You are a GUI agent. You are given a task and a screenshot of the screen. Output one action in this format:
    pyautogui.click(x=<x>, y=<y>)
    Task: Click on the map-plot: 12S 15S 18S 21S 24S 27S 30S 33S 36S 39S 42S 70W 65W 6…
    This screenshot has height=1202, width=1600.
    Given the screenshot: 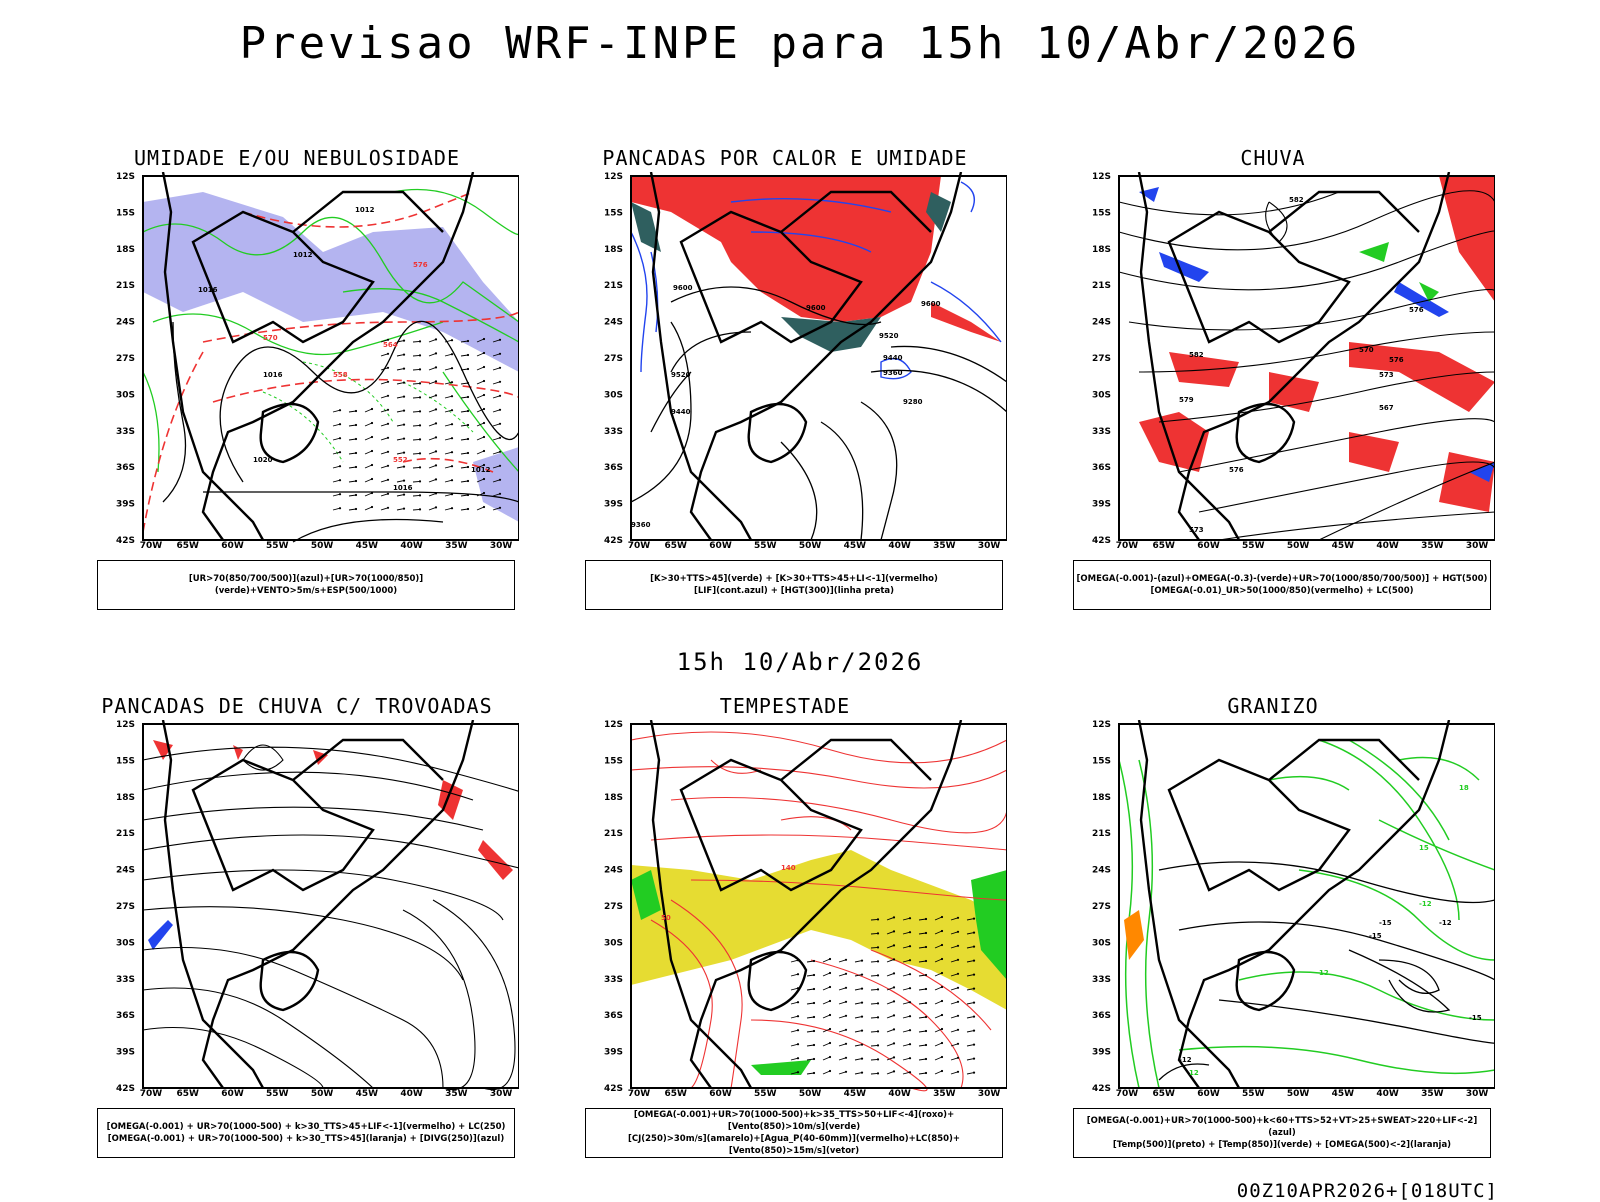 What is the action you would take?
    pyautogui.click(x=1293, y=908)
    